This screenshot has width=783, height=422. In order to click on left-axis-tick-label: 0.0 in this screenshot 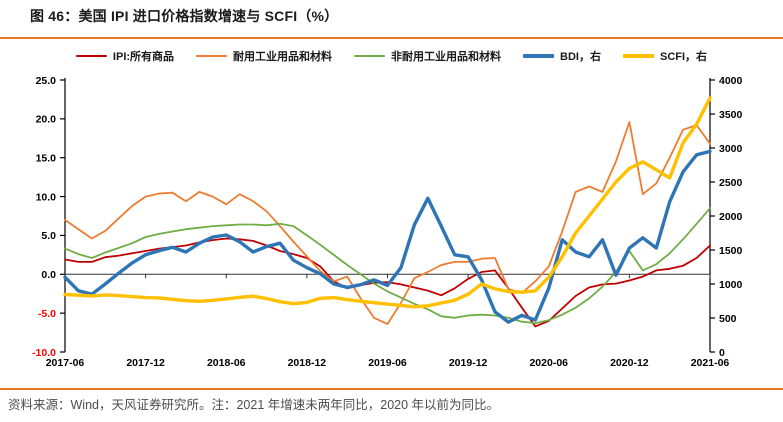, I will do `click(48, 275)`.